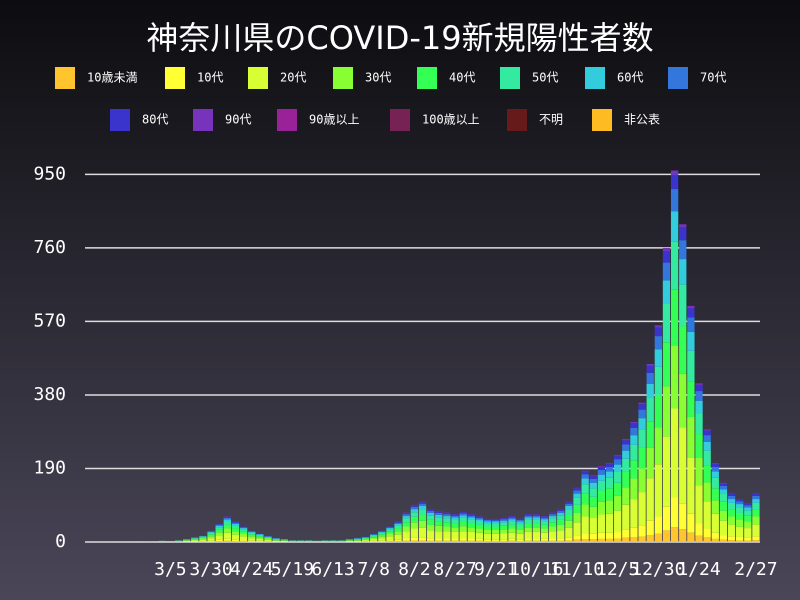 The image size is (800, 600). I want to click on x-tick-label: 6/13, so click(332, 569).